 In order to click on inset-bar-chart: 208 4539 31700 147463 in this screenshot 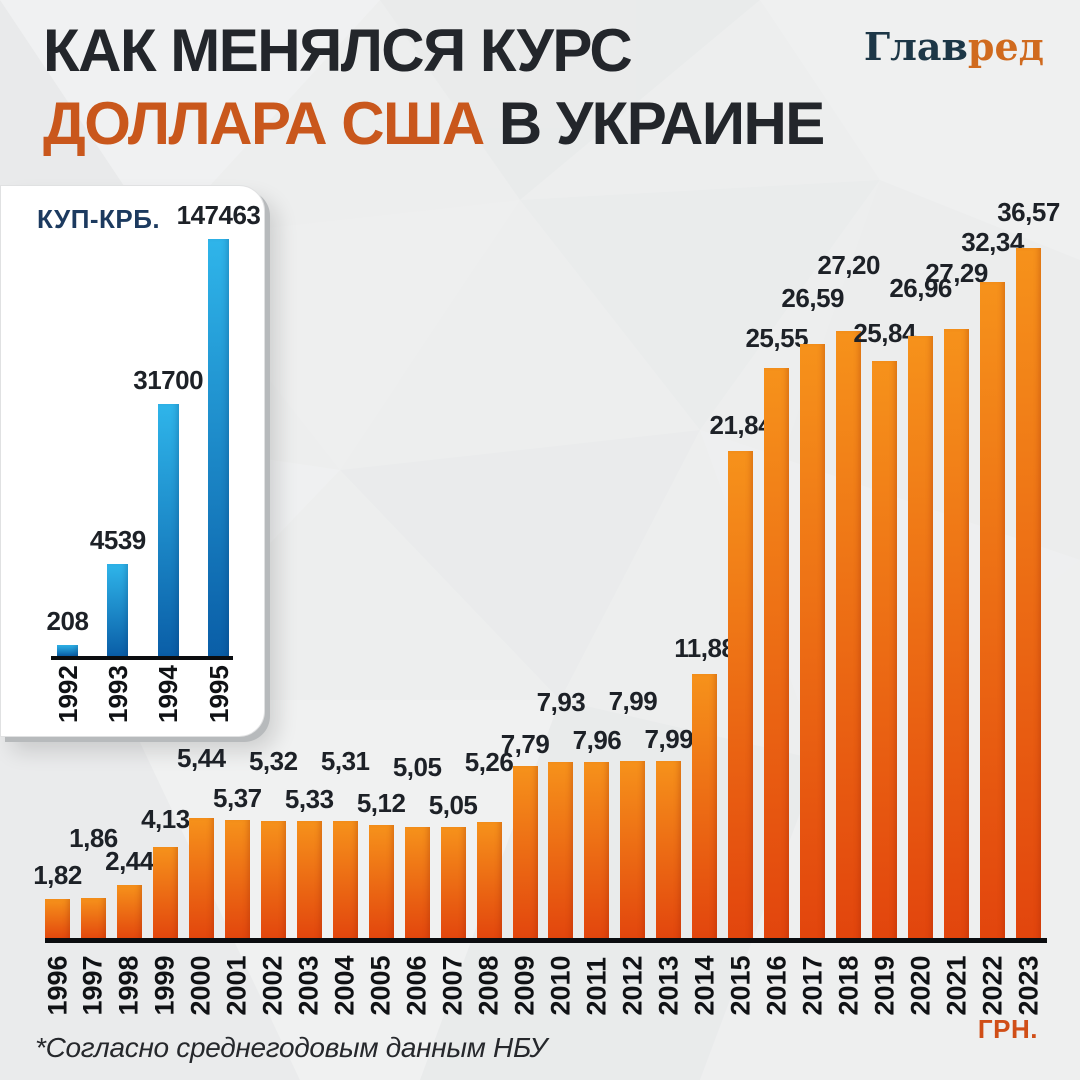, I will do `click(154, 428)`.